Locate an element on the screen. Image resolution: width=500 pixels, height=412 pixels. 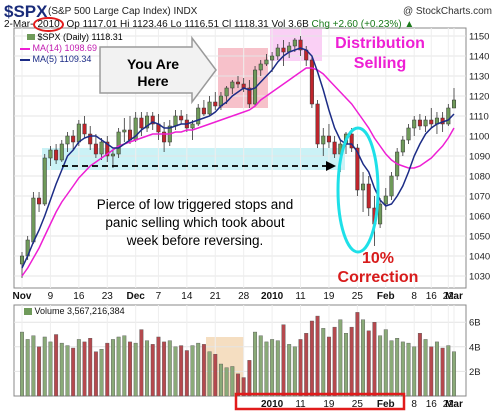
volume-x-axis-label: 8 is located at coordinates (414, 404).